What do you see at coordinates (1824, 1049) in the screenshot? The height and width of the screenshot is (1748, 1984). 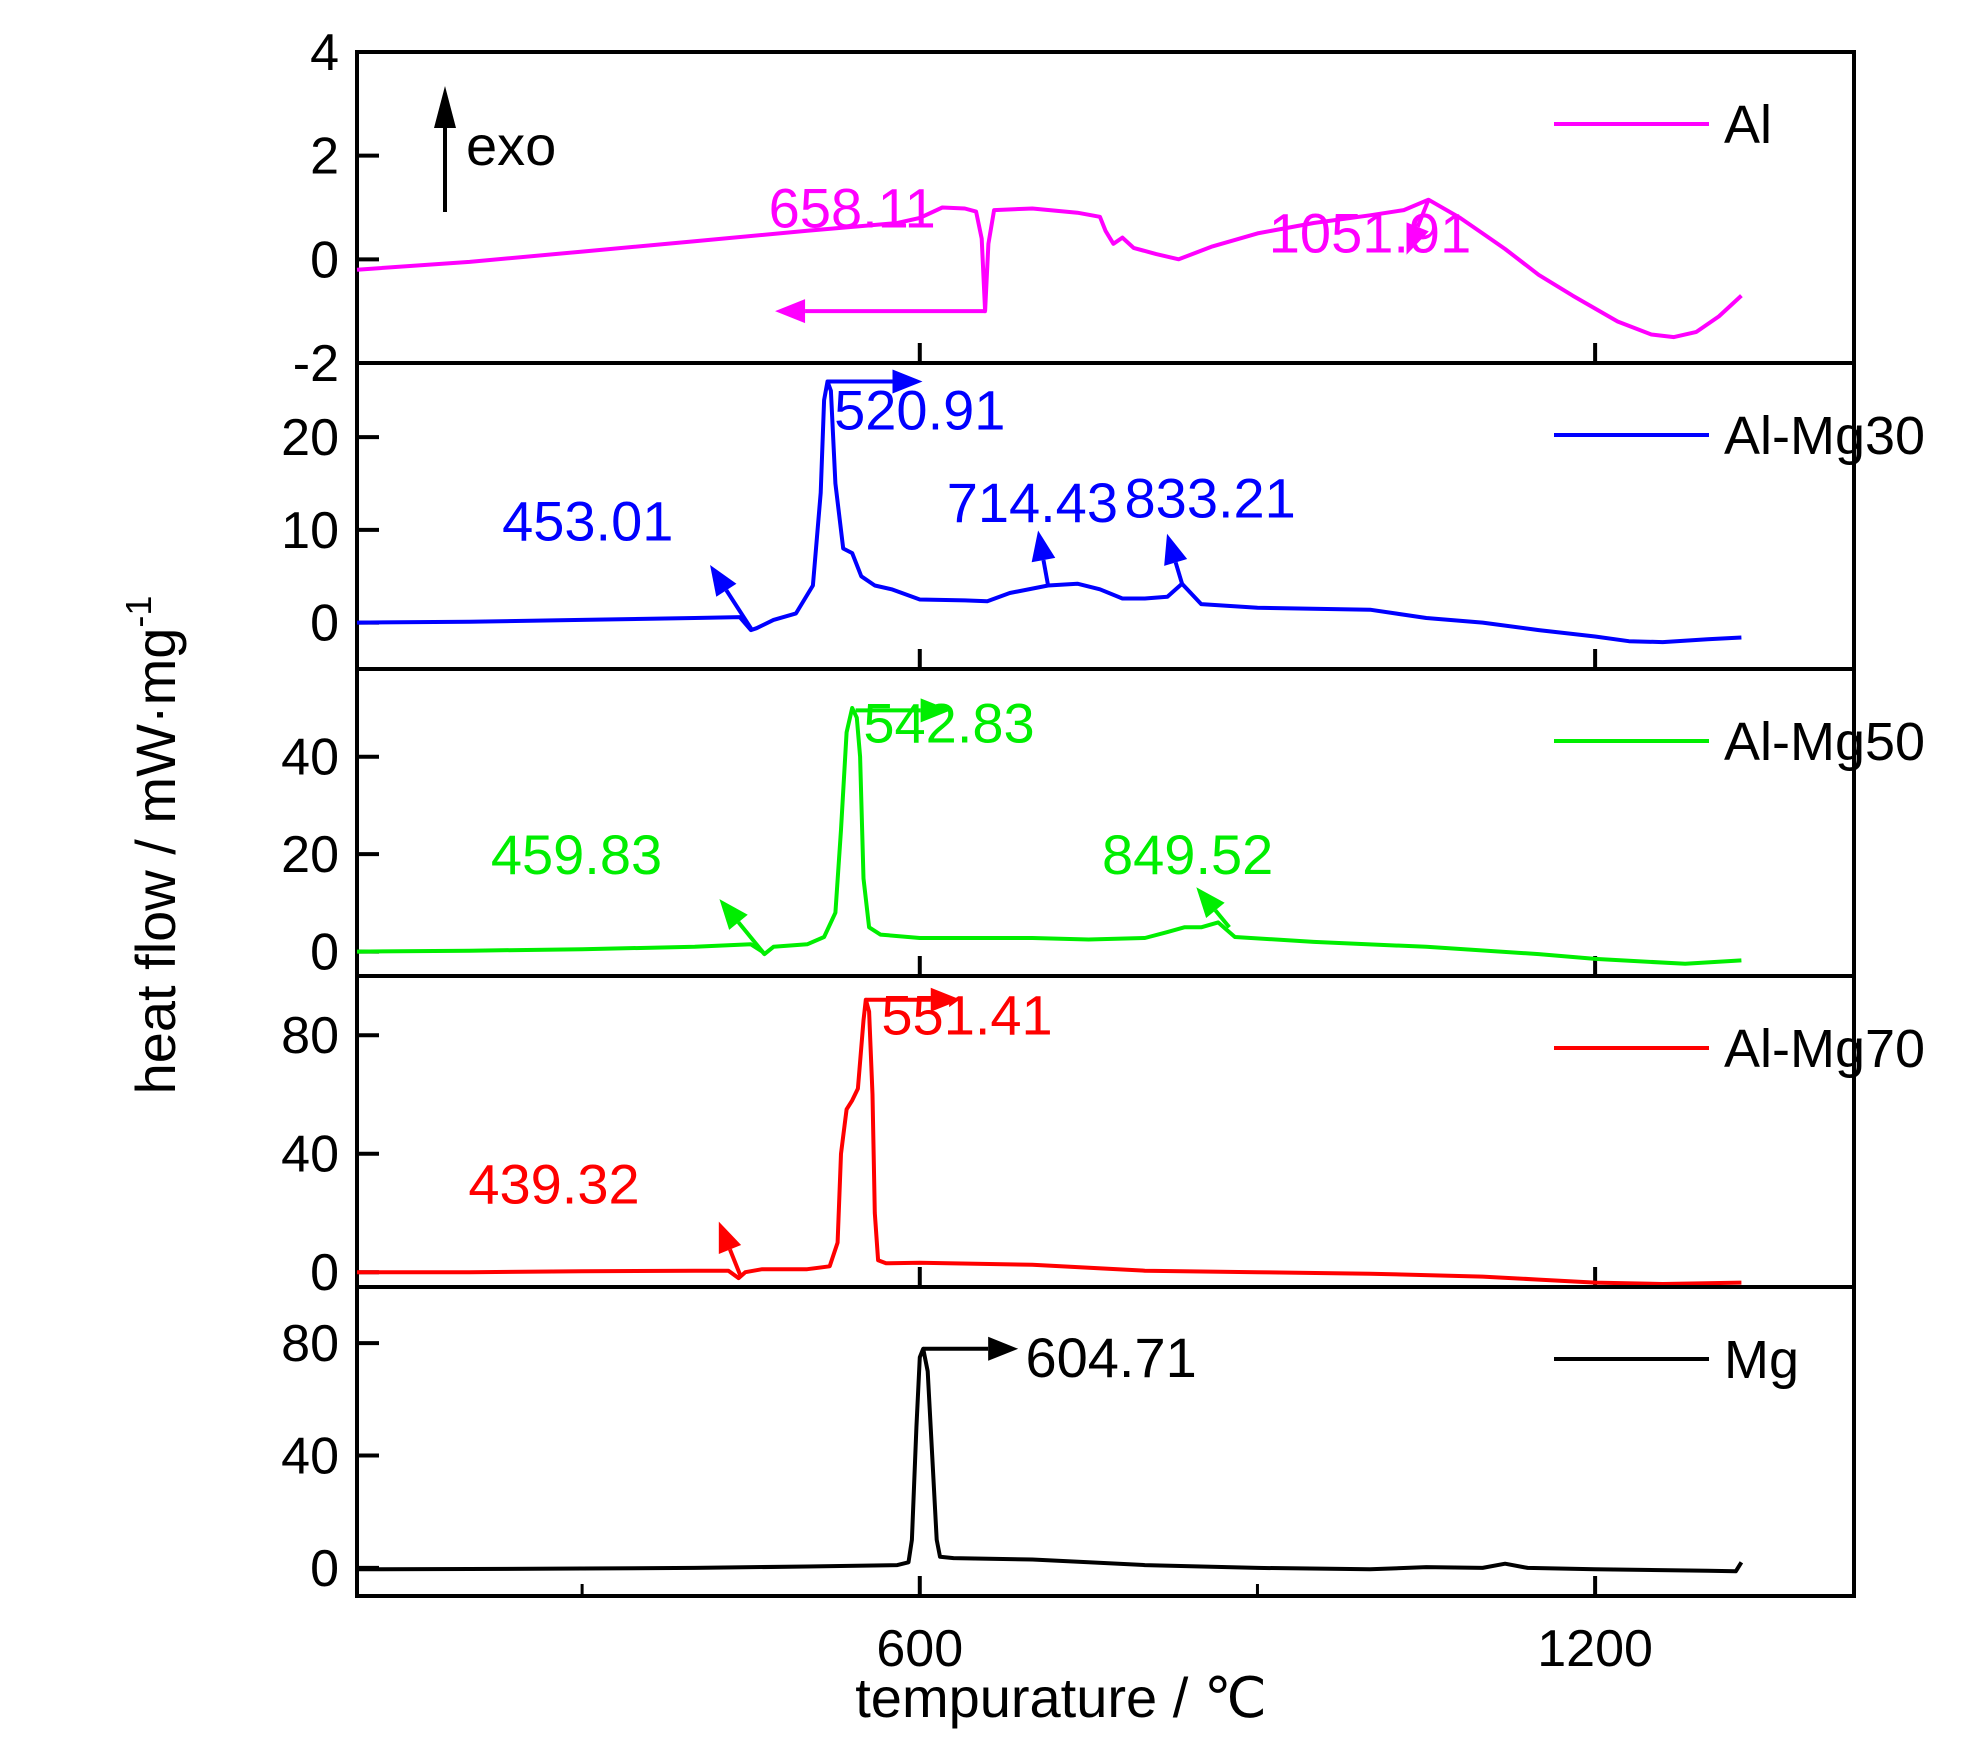 I see `legend-label: Al-Mg70` at bounding box center [1824, 1049].